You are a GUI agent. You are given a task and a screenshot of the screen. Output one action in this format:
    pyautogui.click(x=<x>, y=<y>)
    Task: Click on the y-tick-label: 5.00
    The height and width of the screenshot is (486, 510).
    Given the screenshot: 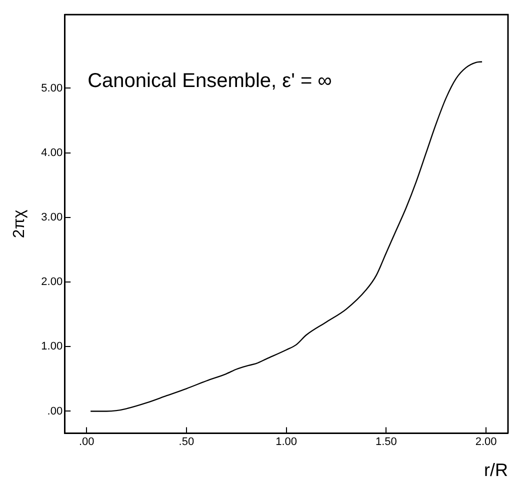 What is the action you would take?
    pyautogui.click(x=52, y=88)
    